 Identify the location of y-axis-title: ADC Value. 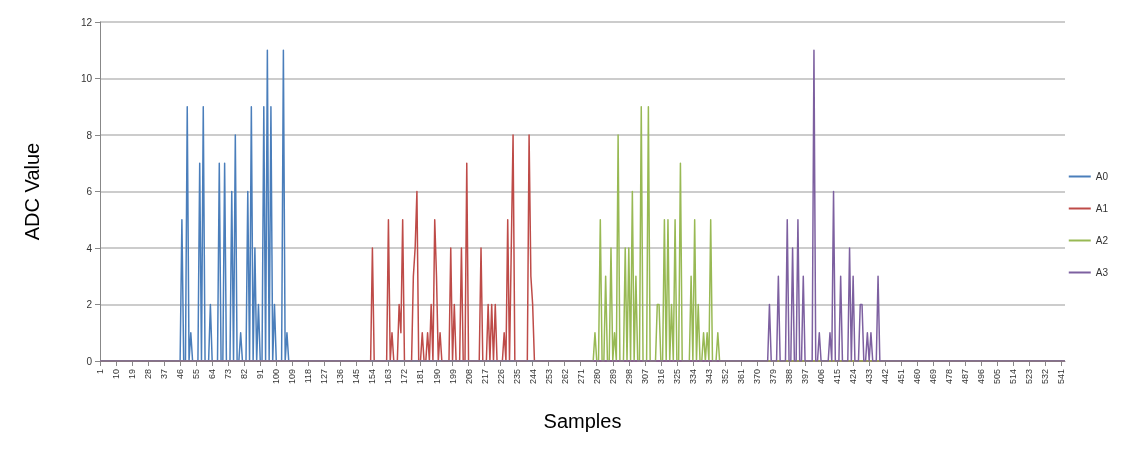
(32, 191).